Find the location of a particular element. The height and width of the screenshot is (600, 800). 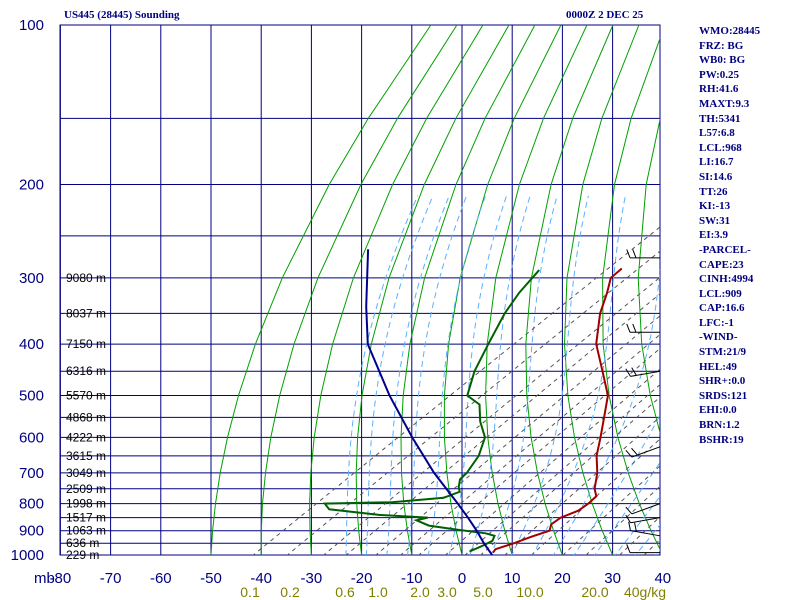

index-item: SRDS:121 is located at coordinates (723, 395).